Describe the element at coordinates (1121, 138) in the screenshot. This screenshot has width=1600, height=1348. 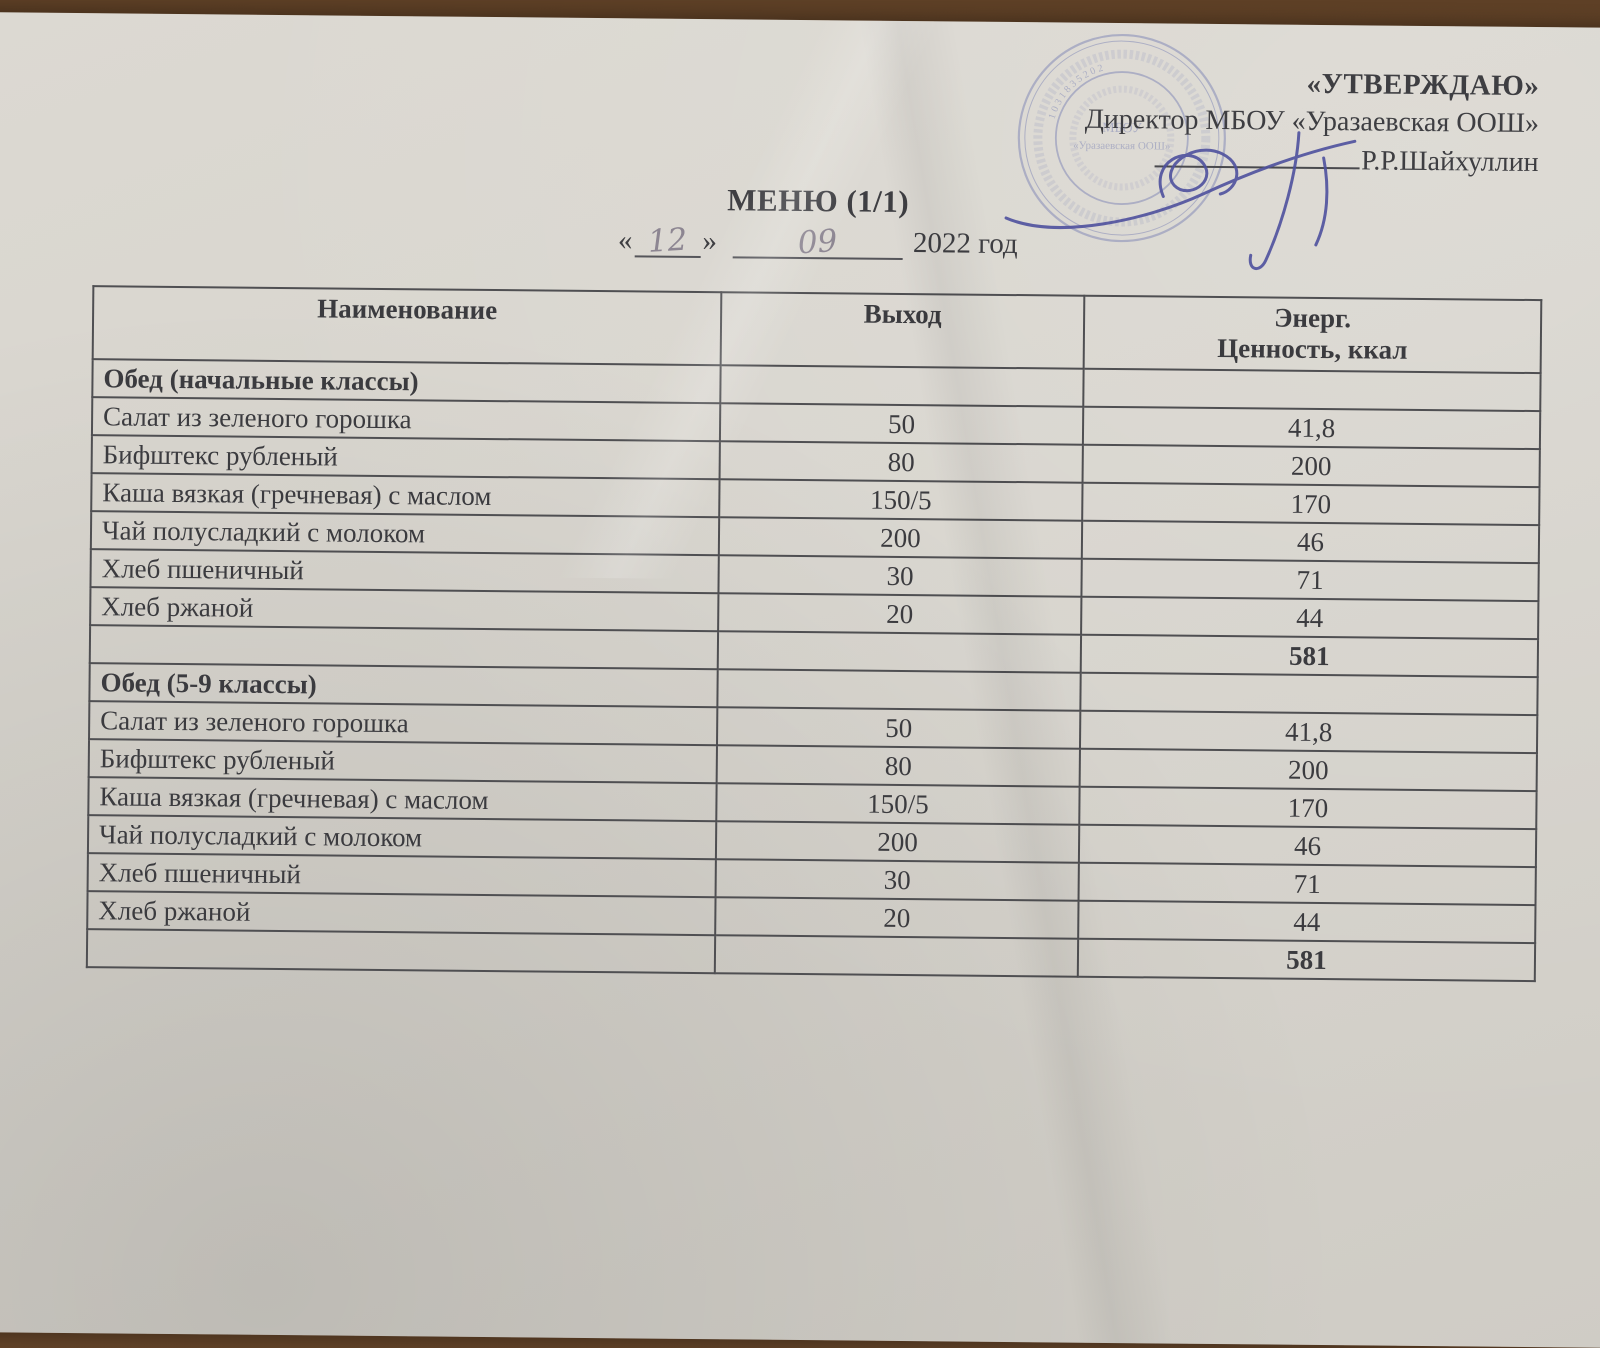
I see `school-round-stamp-icon: 1031835202 МБОУ «Уразаевская ООШ»` at that location.